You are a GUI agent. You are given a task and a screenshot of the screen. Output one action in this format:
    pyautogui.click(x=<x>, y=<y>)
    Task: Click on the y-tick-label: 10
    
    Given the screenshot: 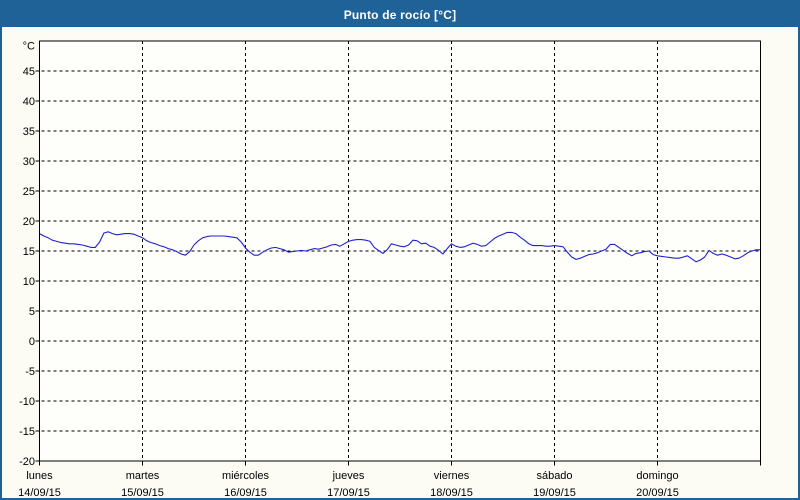 What is the action you would take?
    pyautogui.click(x=29, y=282)
    